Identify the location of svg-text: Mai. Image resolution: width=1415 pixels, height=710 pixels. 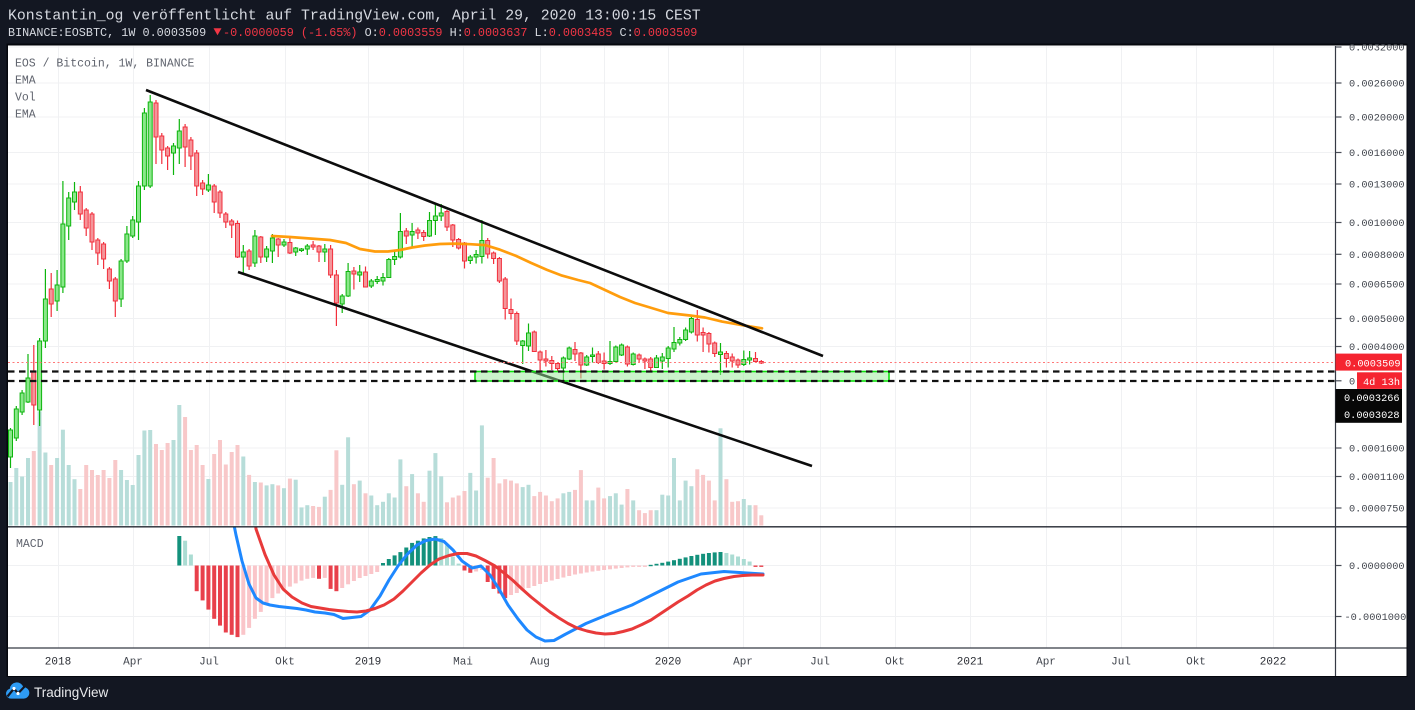
(463, 663).